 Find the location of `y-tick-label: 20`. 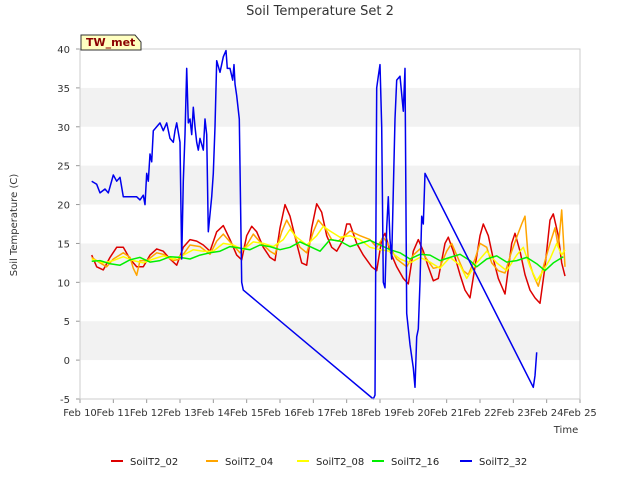

y-tick-label: 20 is located at coordinates (63, 206).